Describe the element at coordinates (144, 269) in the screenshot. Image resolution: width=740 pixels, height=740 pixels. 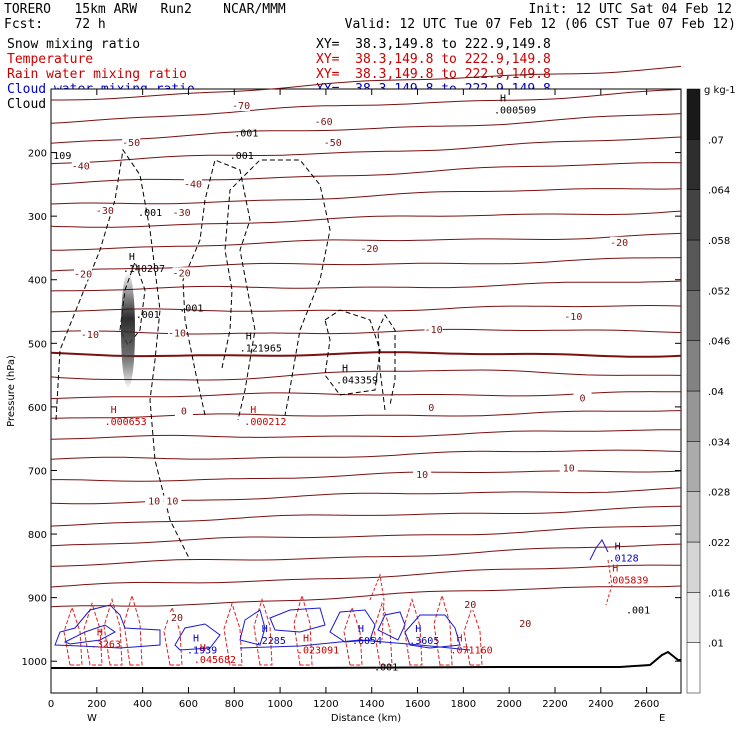
I see `extremum-value: .140207` at that location.